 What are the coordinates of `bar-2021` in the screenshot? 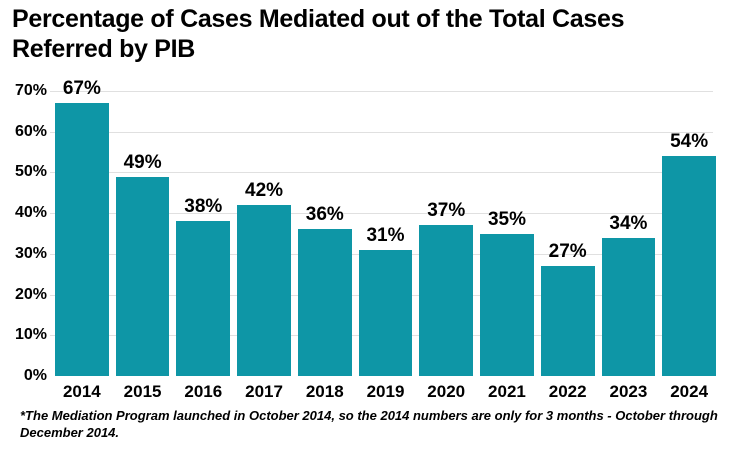 It's located at (507, 304).